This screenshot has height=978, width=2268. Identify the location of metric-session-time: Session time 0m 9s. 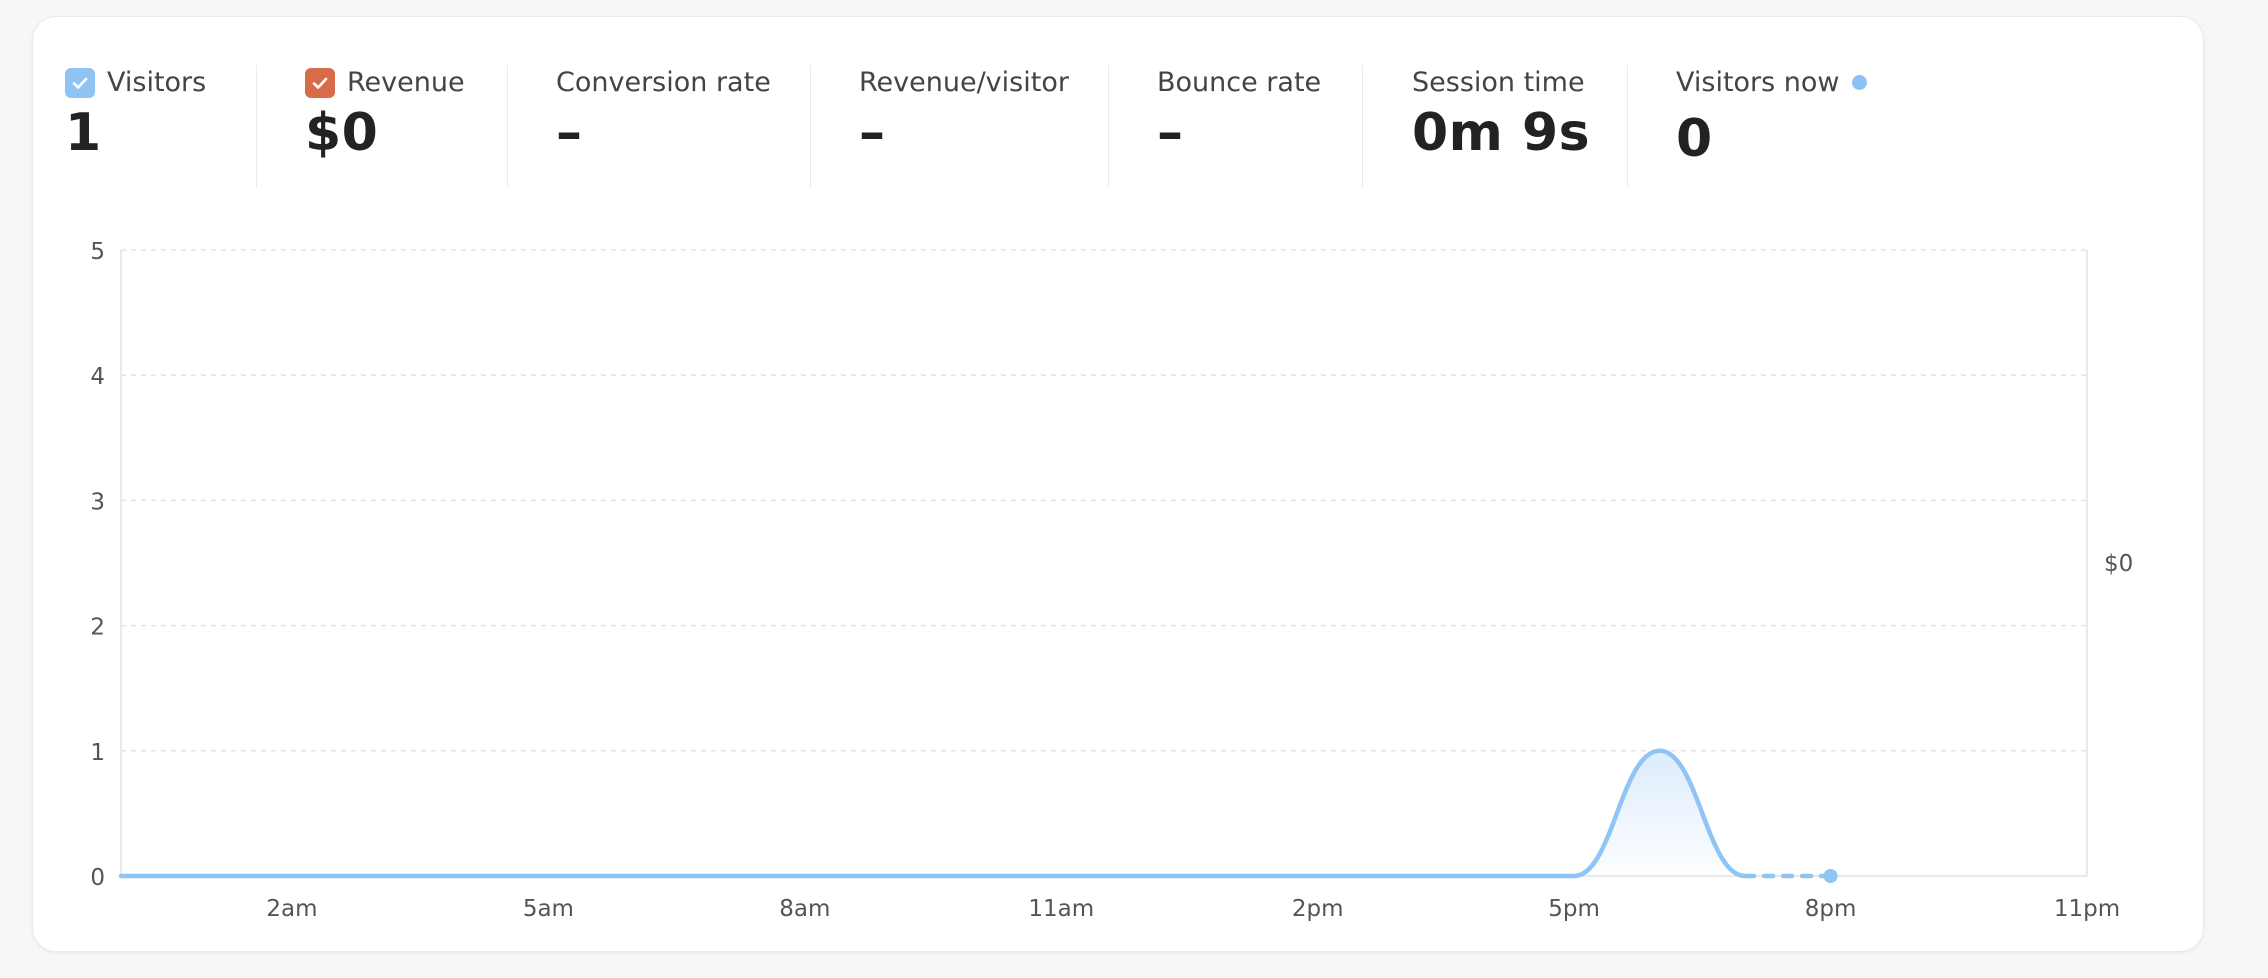
(1512, 117).